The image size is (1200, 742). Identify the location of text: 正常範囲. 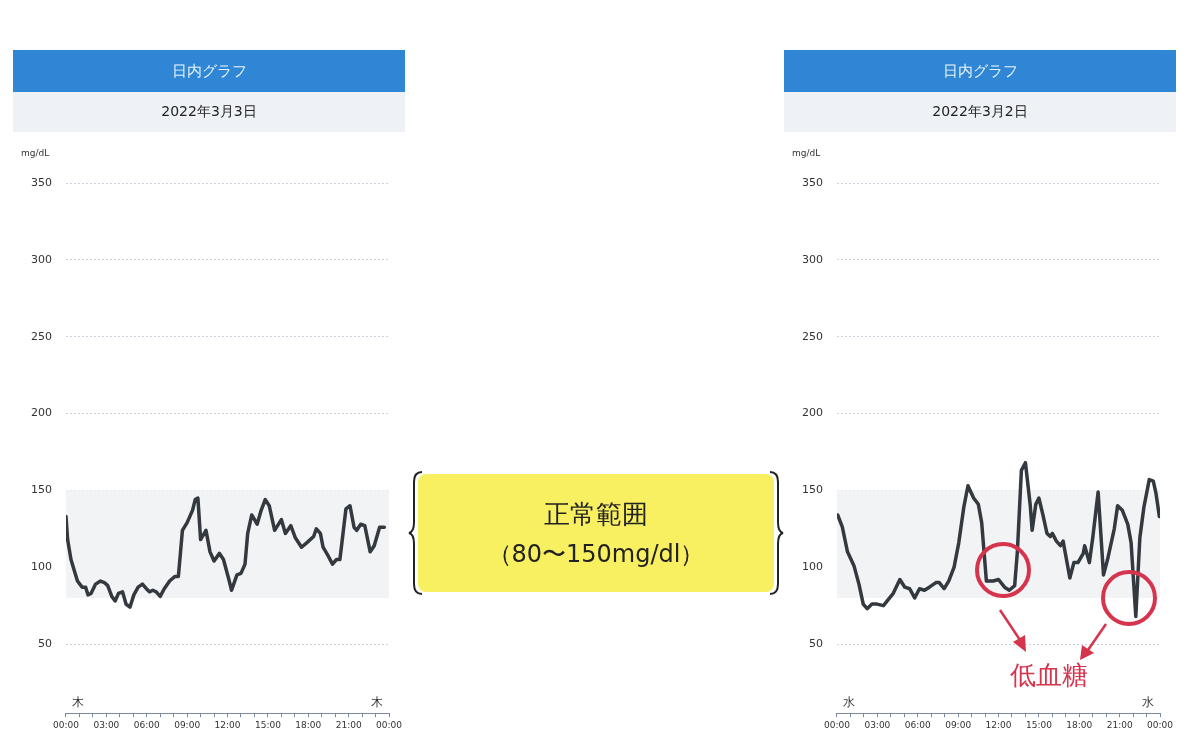
(596, 514).